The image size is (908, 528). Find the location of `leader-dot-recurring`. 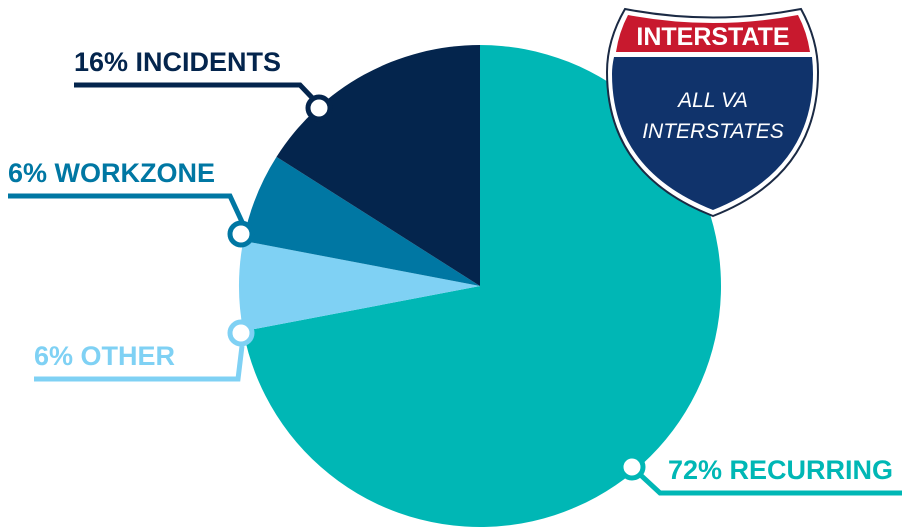

leader-dot-recurring is located at coordinates (632, 467).